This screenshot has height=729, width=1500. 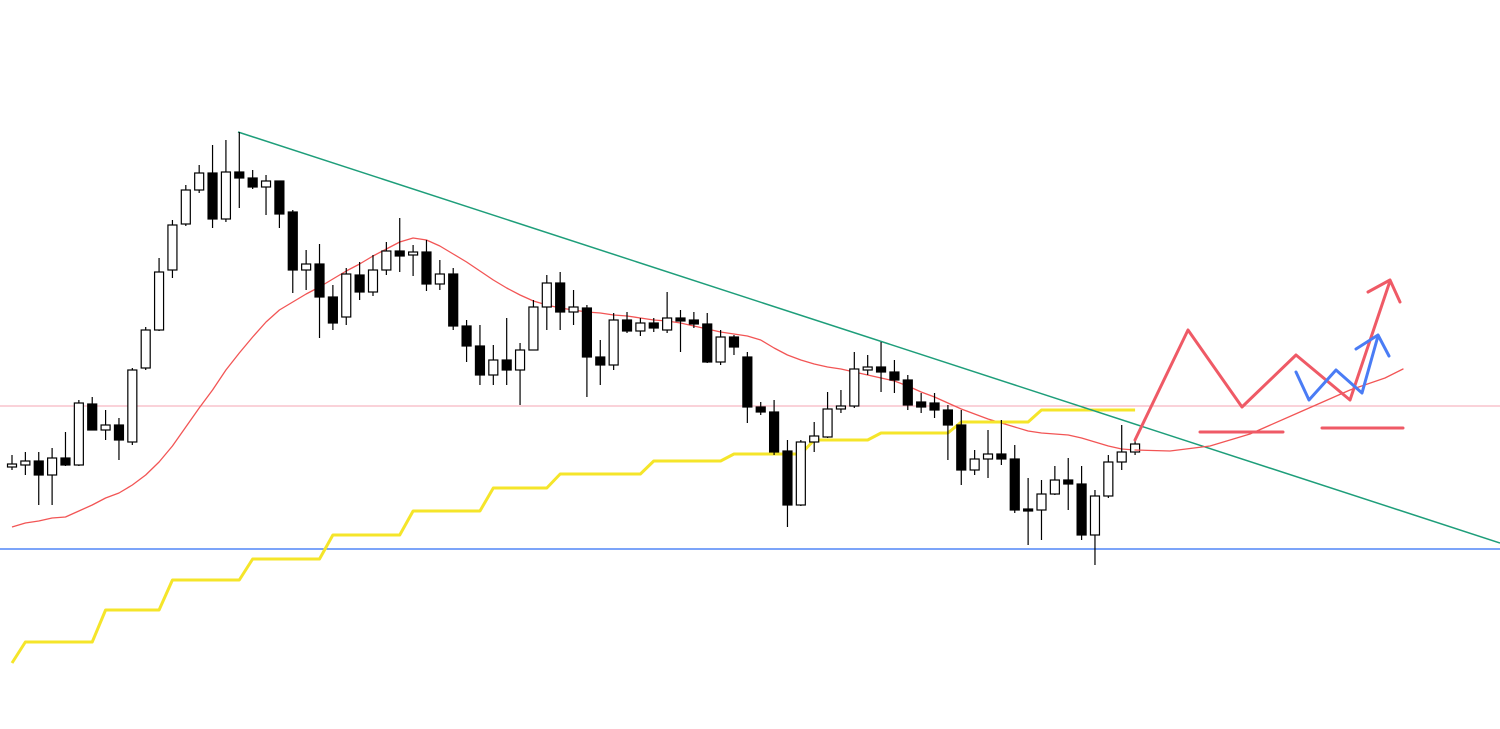 I want to click on projected-average, so click(x=1269, y=410).